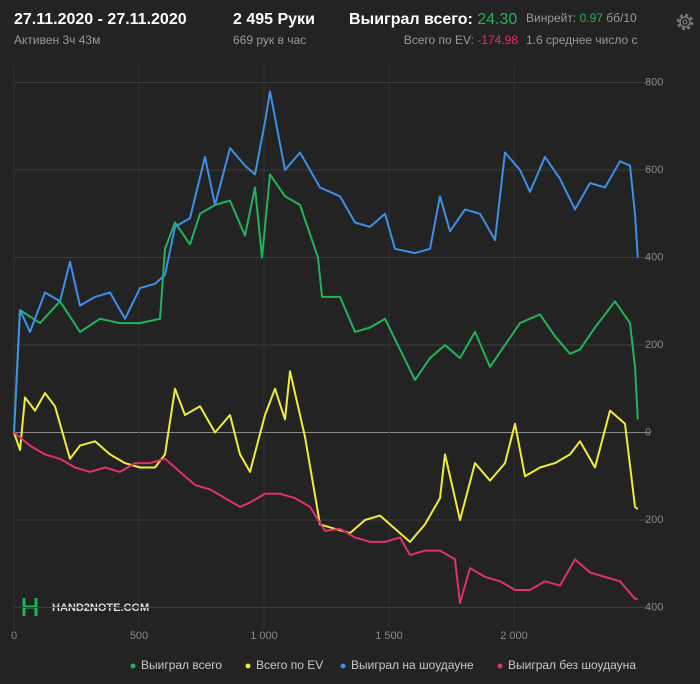  Describe the element at coordinates (685, 22) in the screenshot. I see `settings-icon` at that location.